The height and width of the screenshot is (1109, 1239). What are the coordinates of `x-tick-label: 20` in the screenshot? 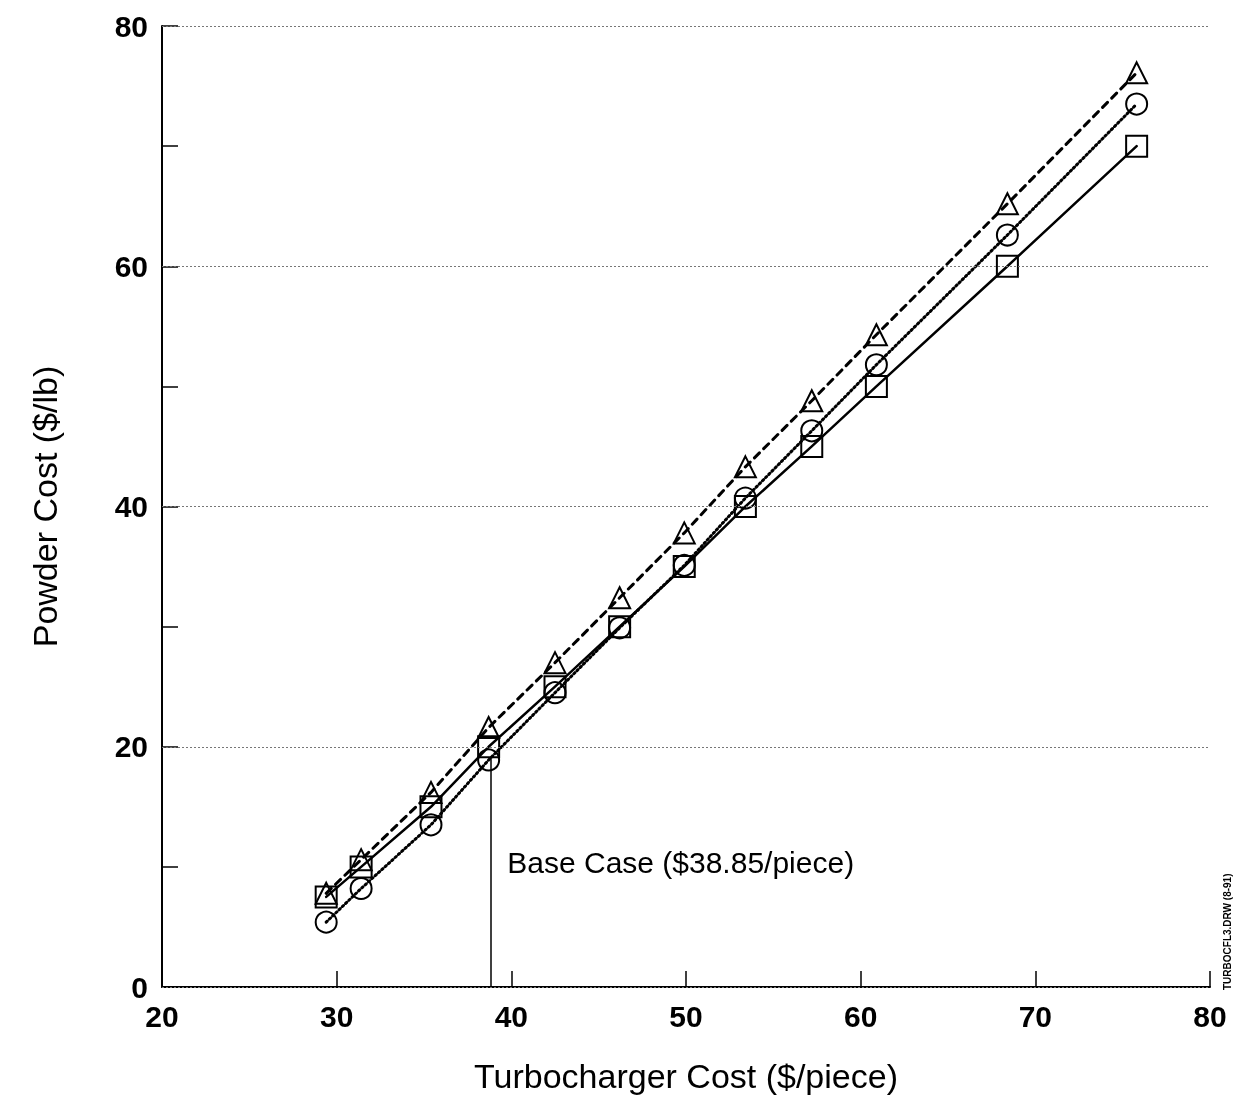 It's located at (162, 1016).